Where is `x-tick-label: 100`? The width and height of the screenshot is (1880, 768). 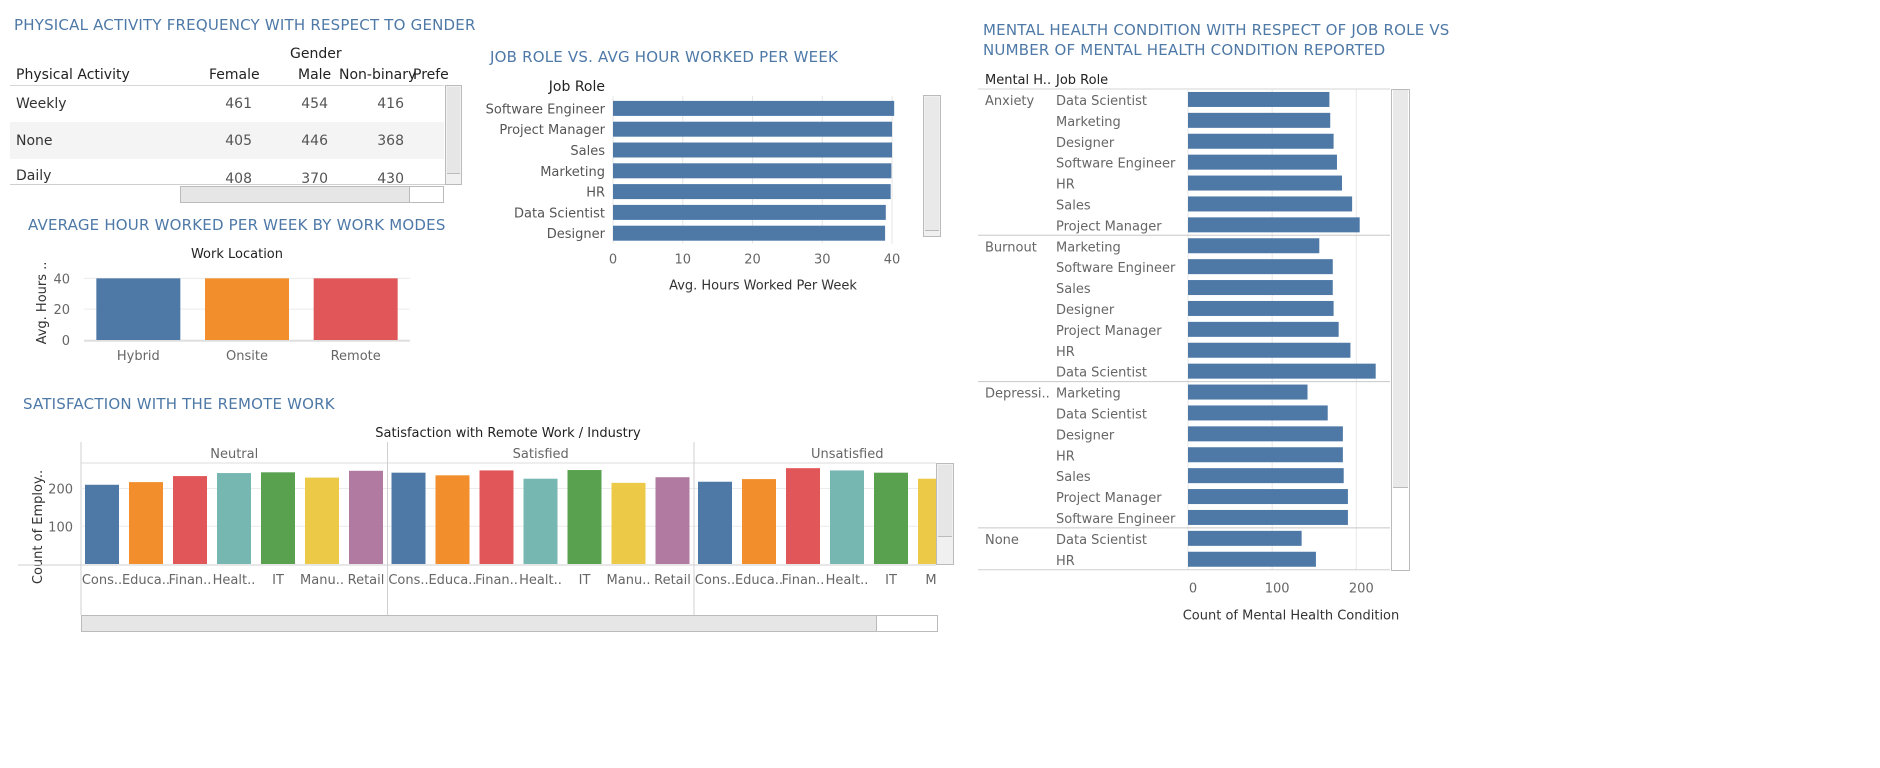 x-tick-label: 100 is located at coordinates (1277, 589).